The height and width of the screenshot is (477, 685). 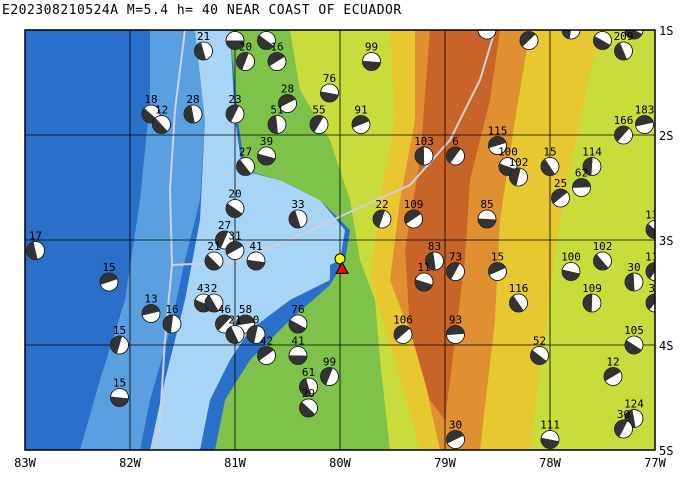 What do you see at coordinates (486, 204) in the screenshot?
I see `depth-label: 85` at bounding box center [486, 204].